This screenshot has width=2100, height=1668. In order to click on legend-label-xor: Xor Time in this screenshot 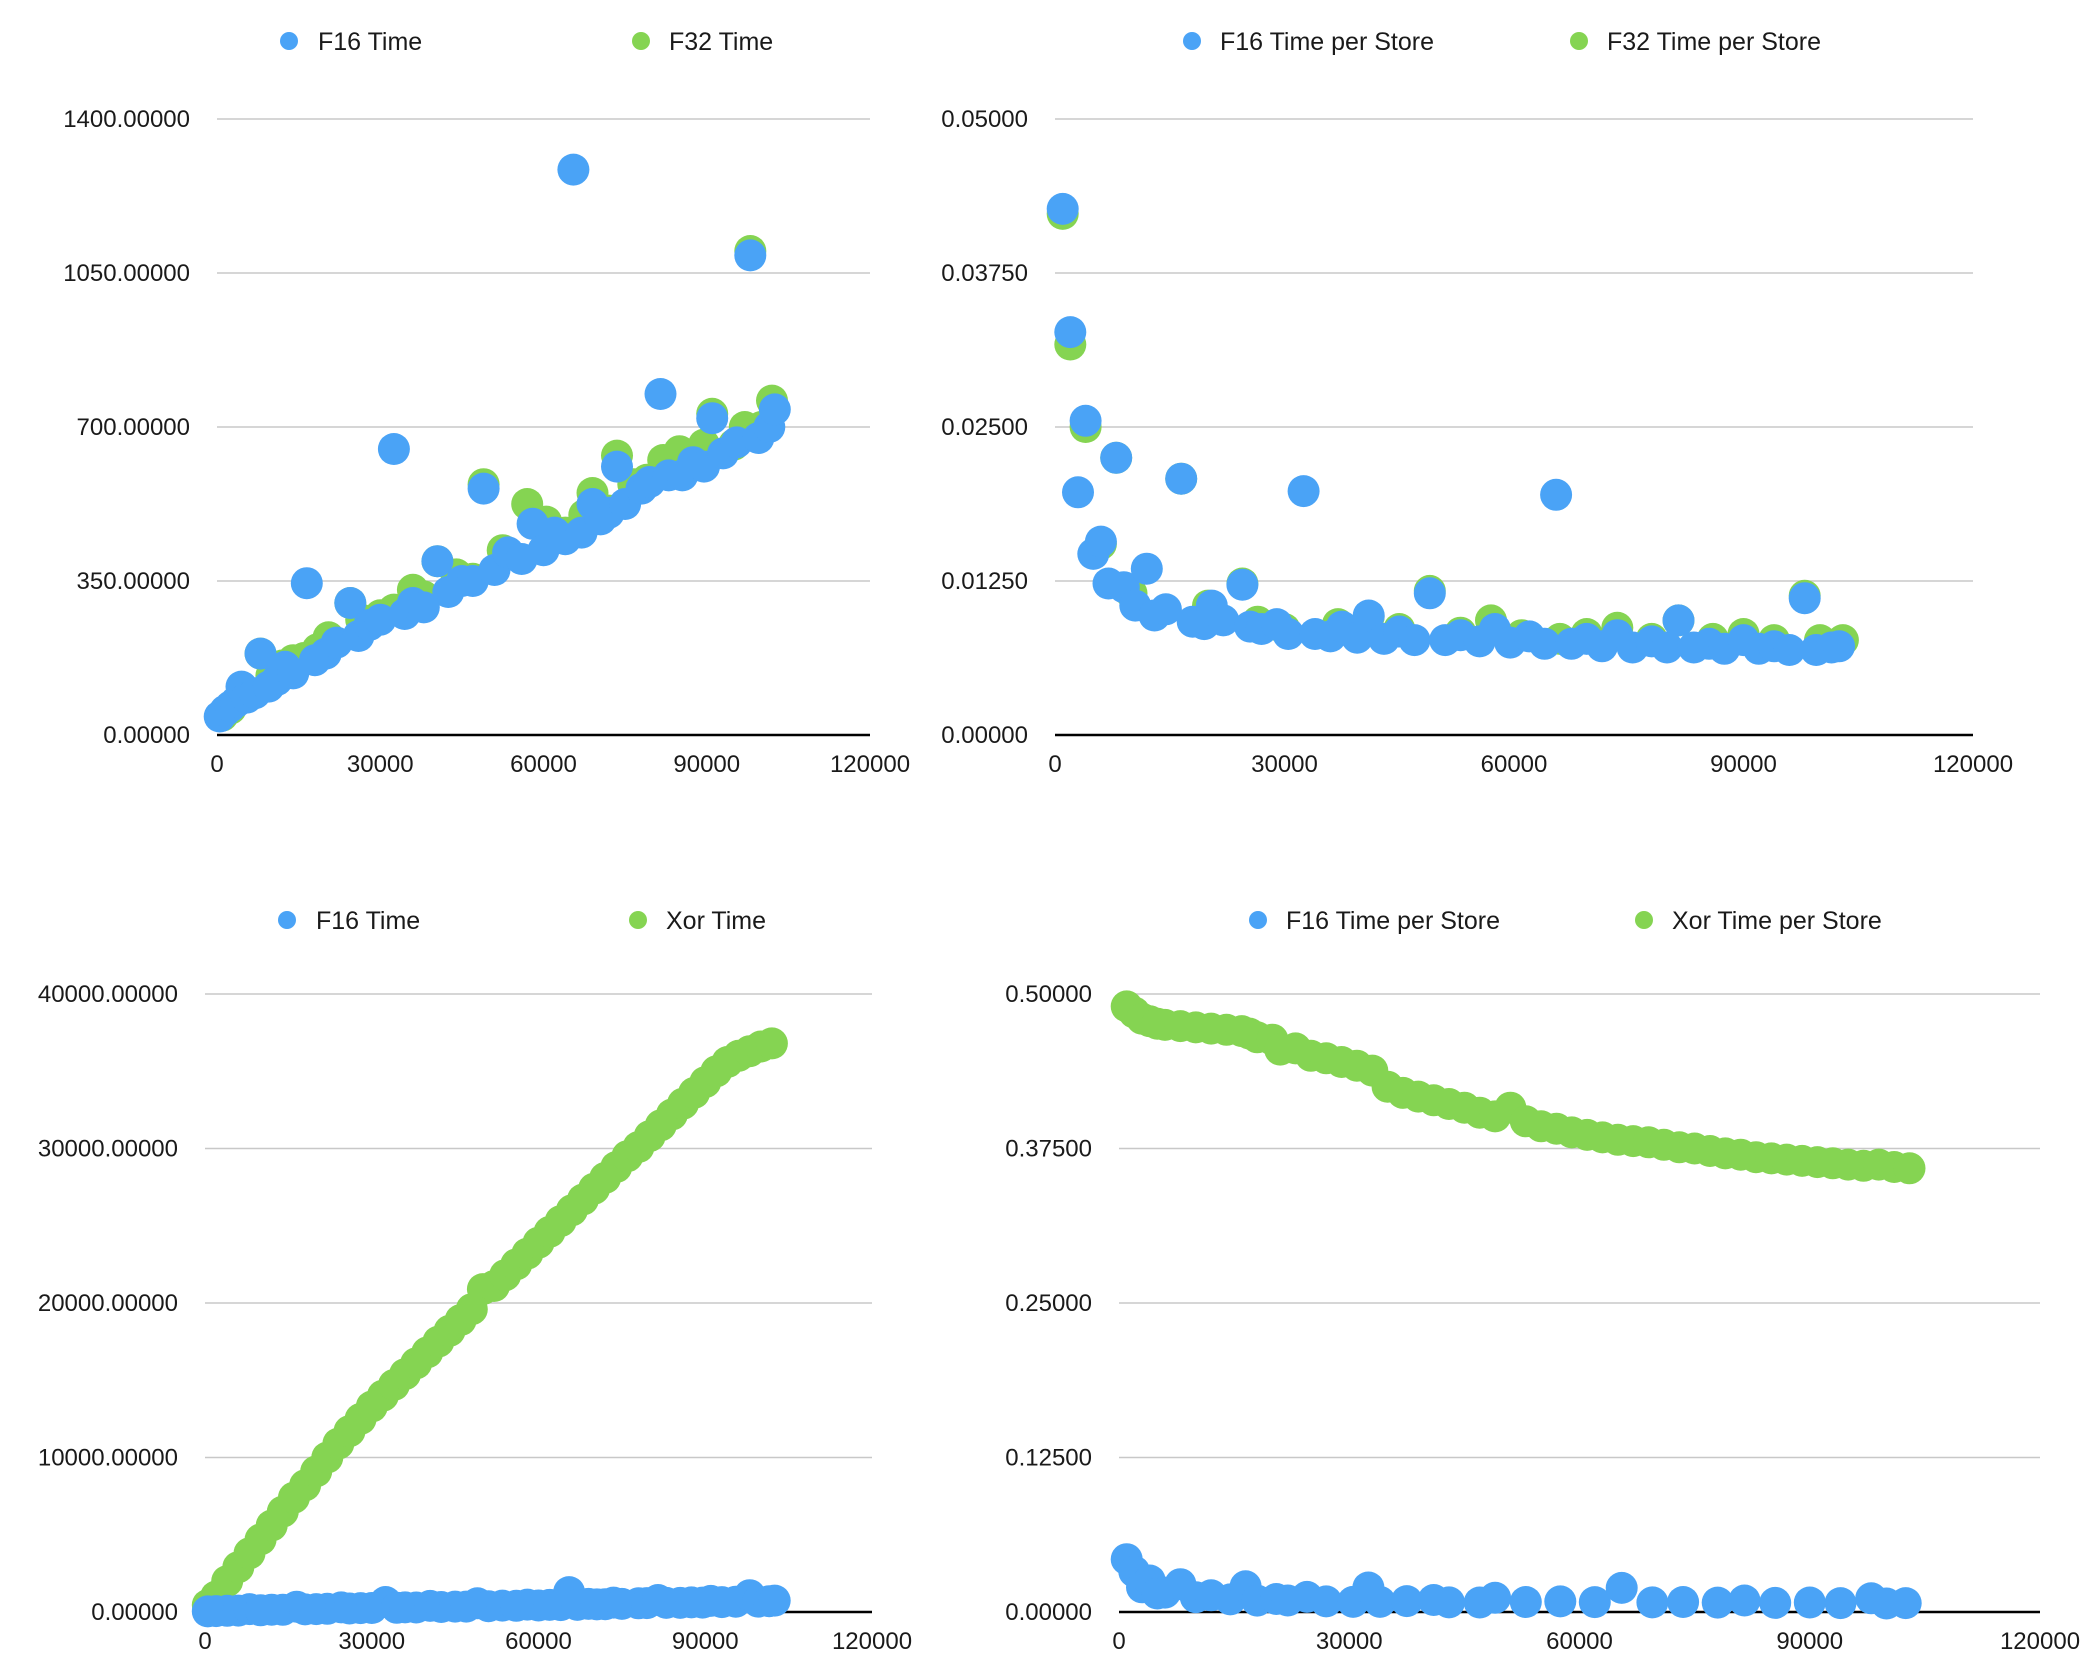, I will do `click(716, 921)`.